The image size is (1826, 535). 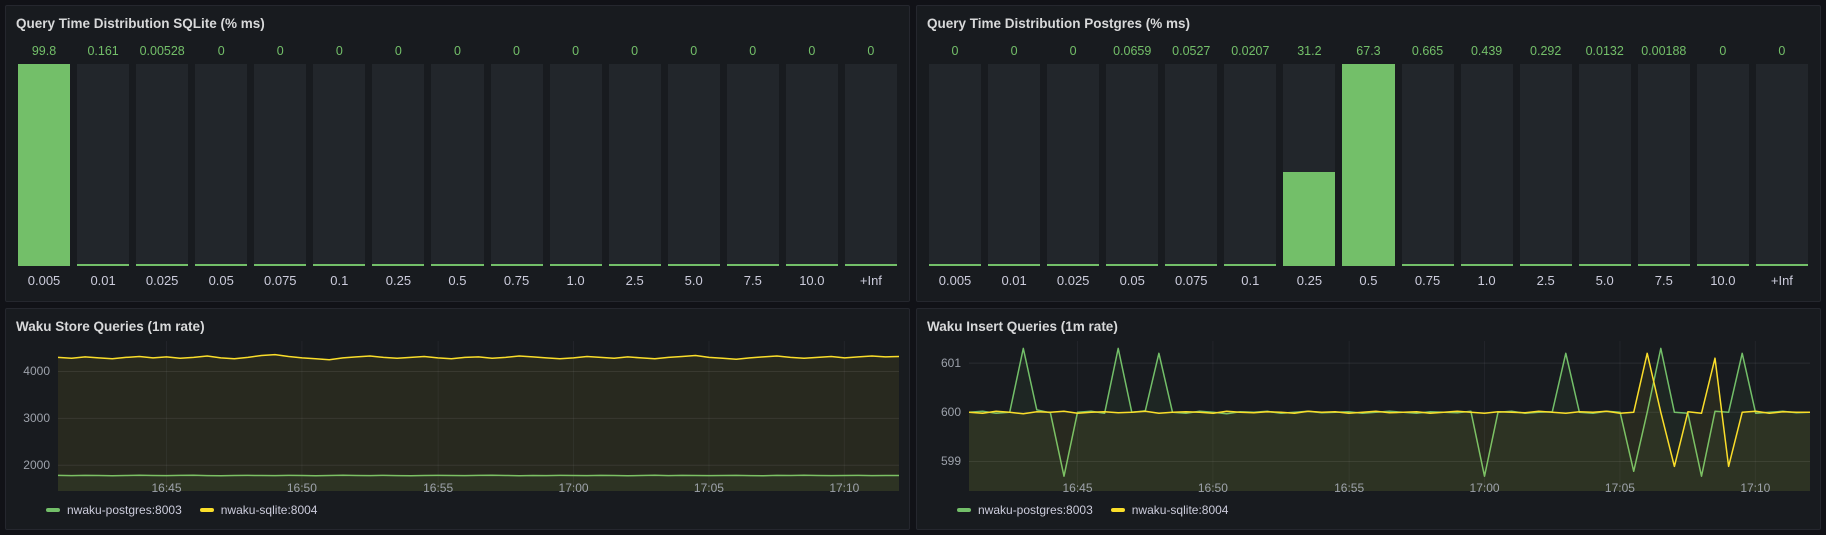 I want to click on bar-gauge-cell: 0 0.075, so click(x=280, y=165).